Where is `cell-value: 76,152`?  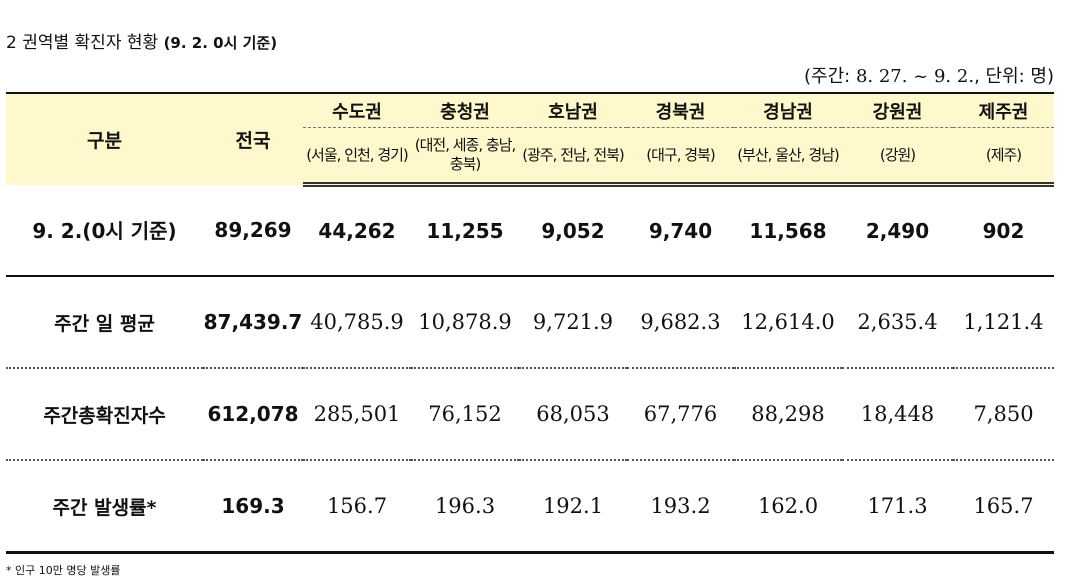 cell-value: 76,152 is located at coordinates (465, 414).